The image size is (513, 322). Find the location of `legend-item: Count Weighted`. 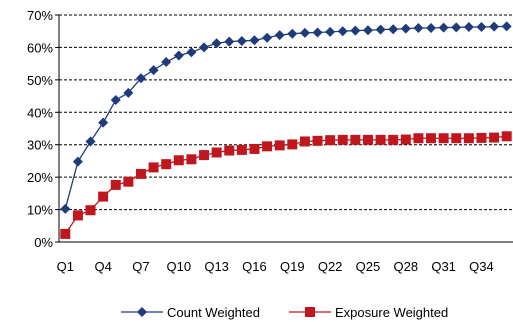

legend-item: Count Weighted is located at coordinates (190, 312).